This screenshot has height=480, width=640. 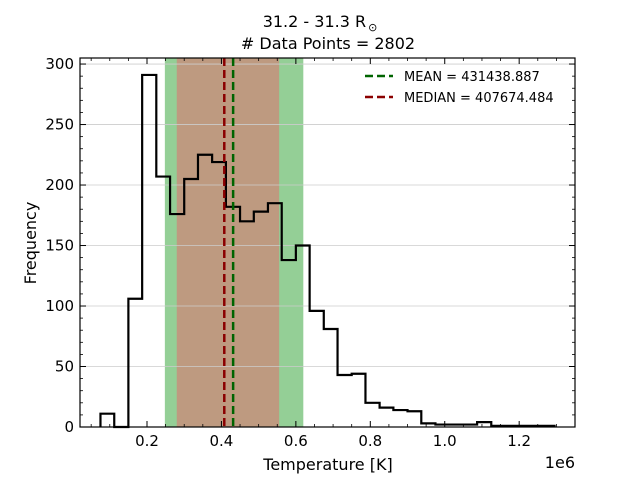 What do you see at coordinates (327, 464) in the screenshot?
I see `x-axis-label: Temperature [K]` at bounding box center [327, 464].